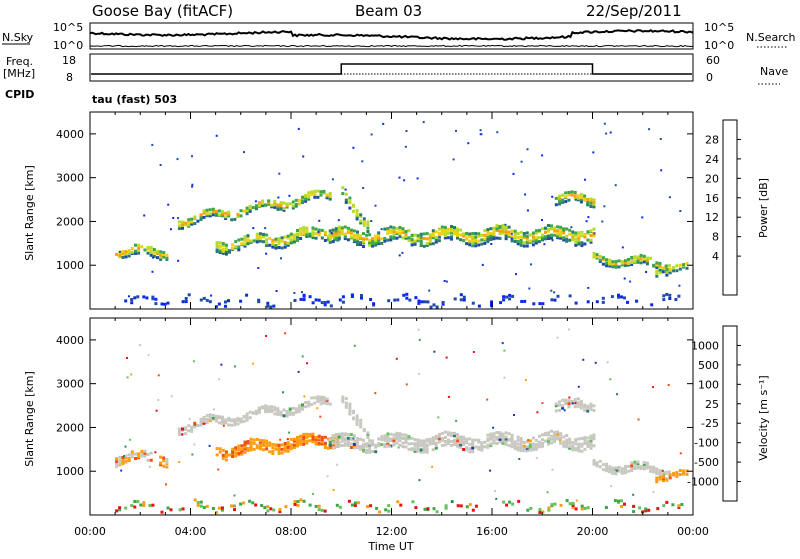 The width and height of the screenshot is (800, 559). What do you see at coordinates (19, 73) in the screenshot?
I see `freq-unit-label: [MHz]` at bounding box center [19, 73].